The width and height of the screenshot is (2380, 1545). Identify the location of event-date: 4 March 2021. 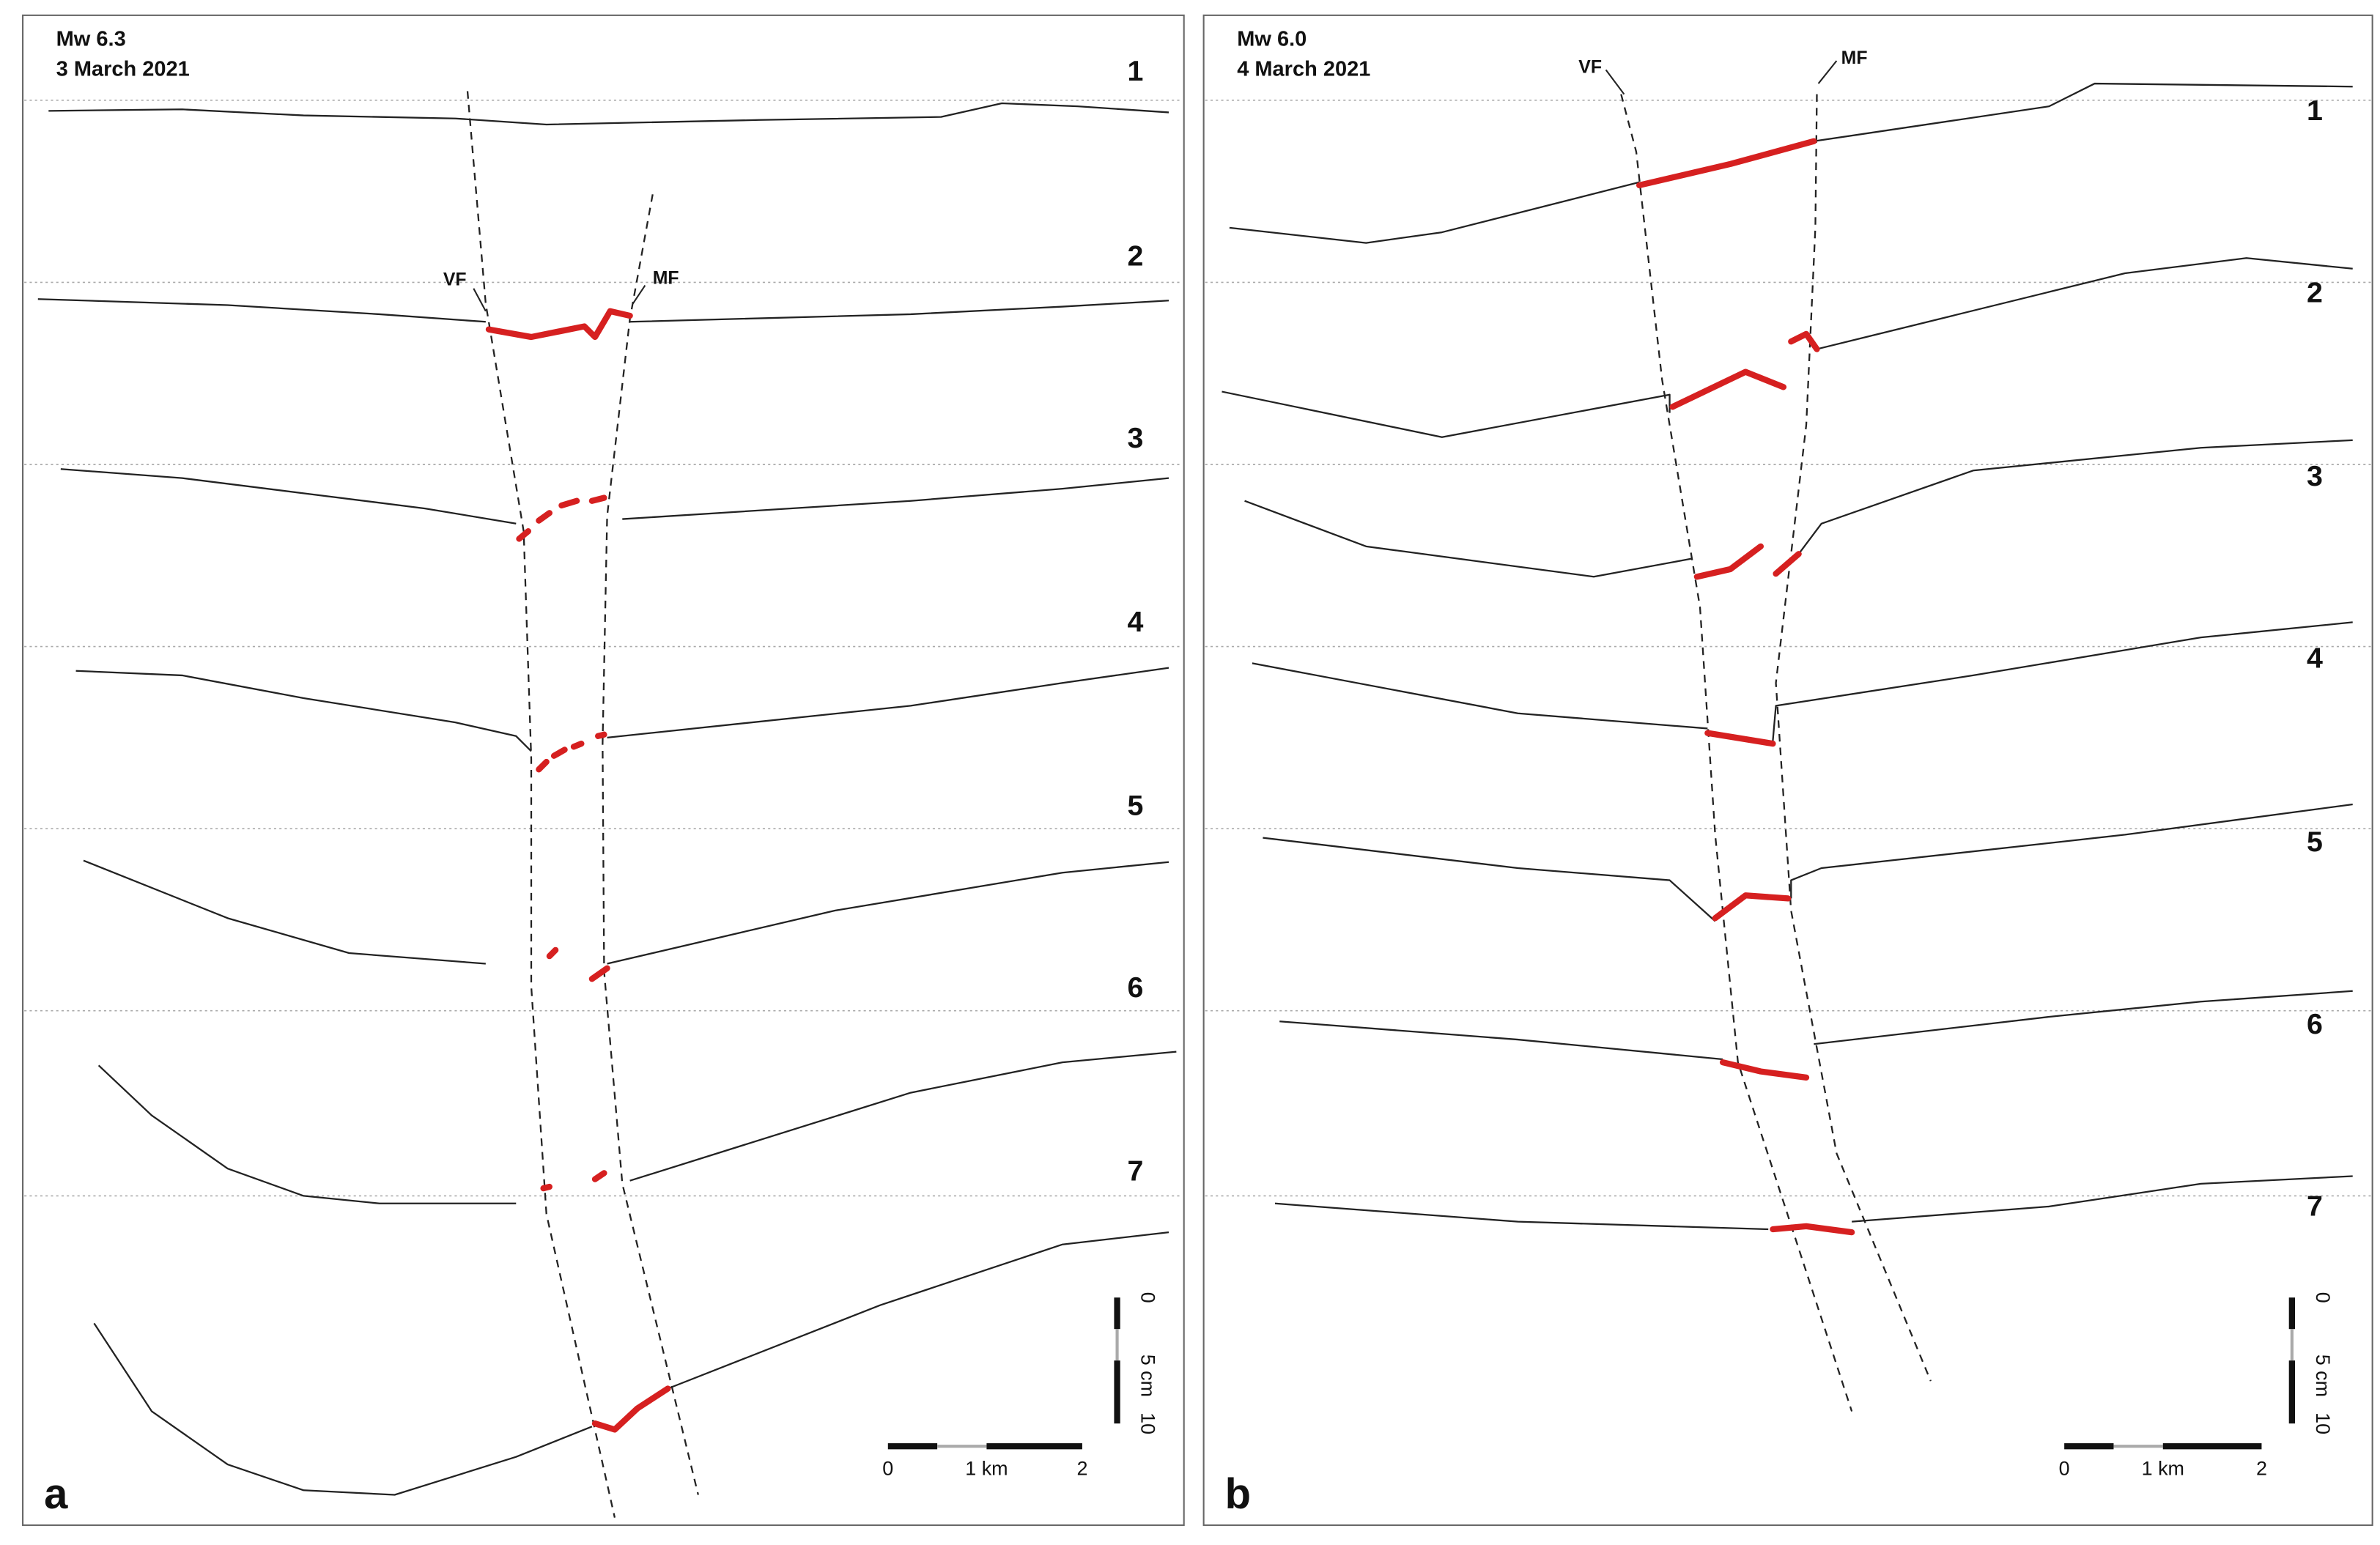
(1303, 69).